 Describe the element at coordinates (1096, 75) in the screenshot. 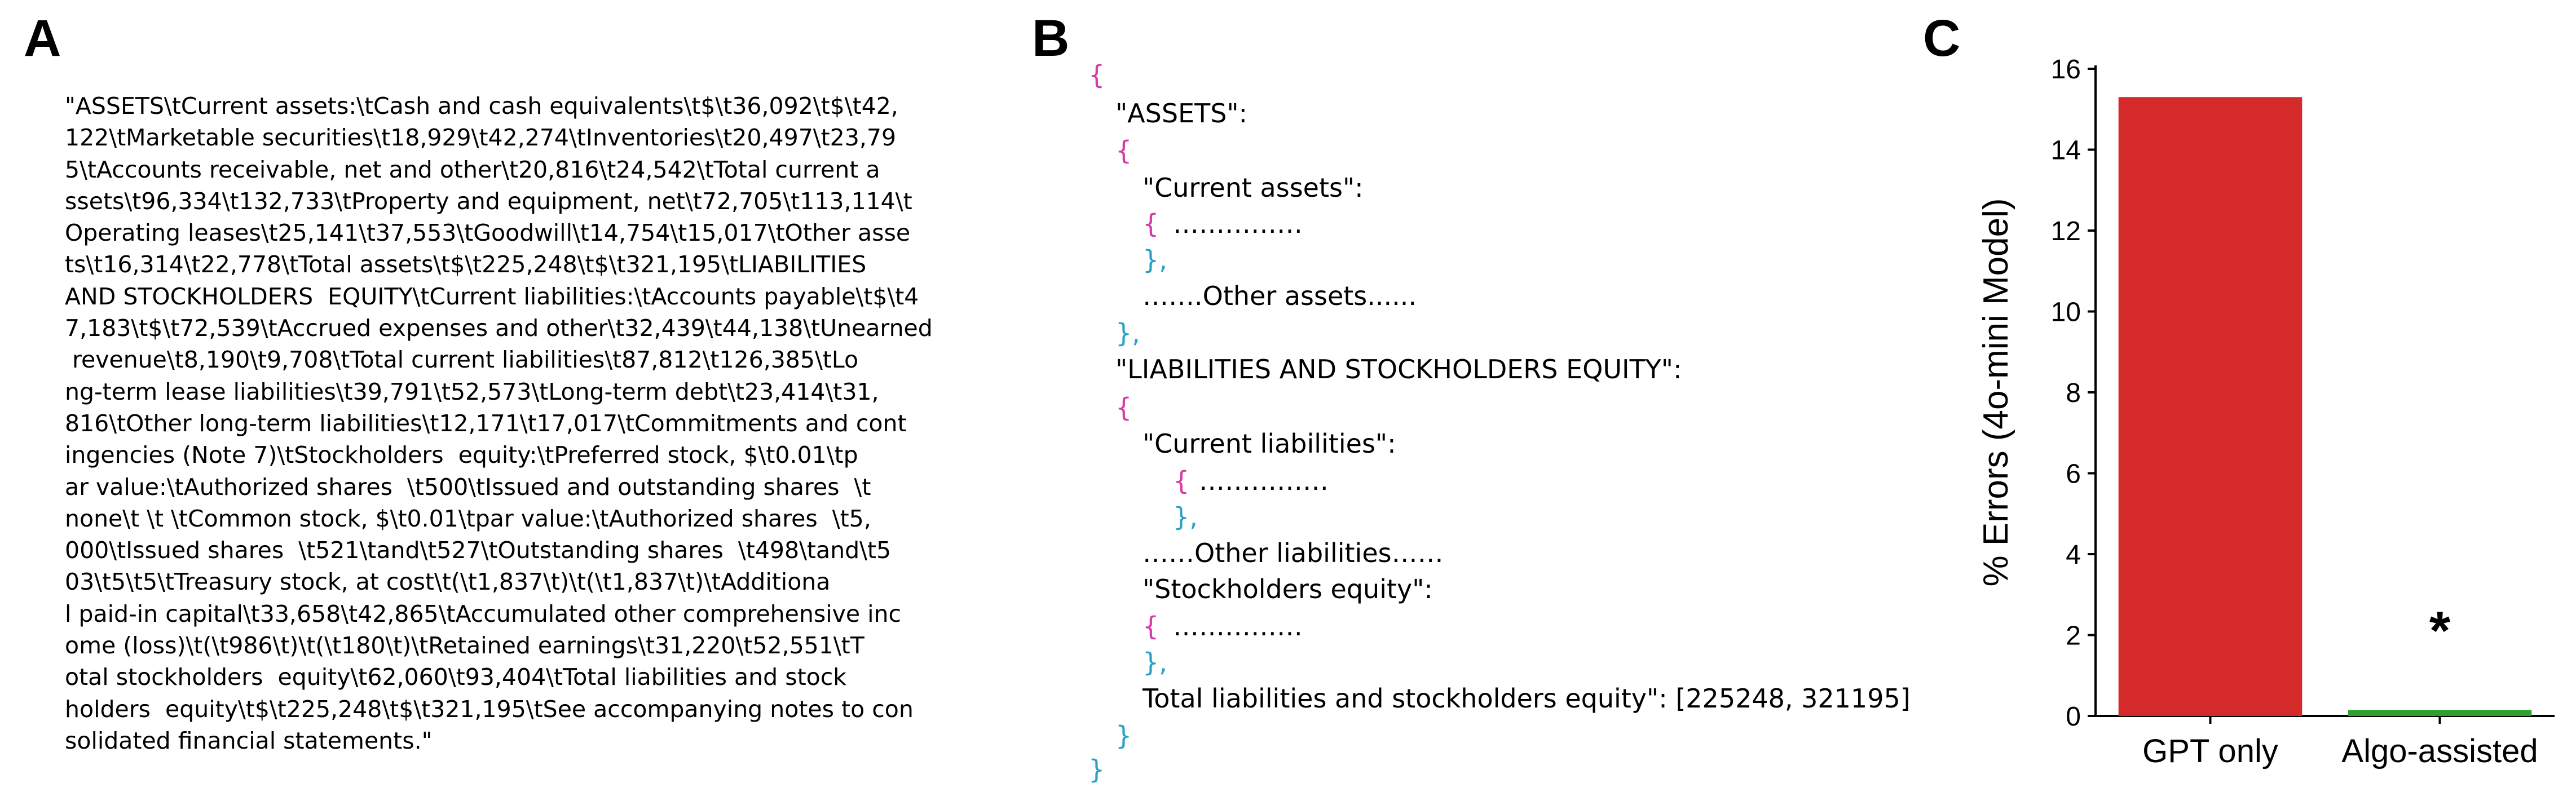

I see `json-open-brace: {` at that location.